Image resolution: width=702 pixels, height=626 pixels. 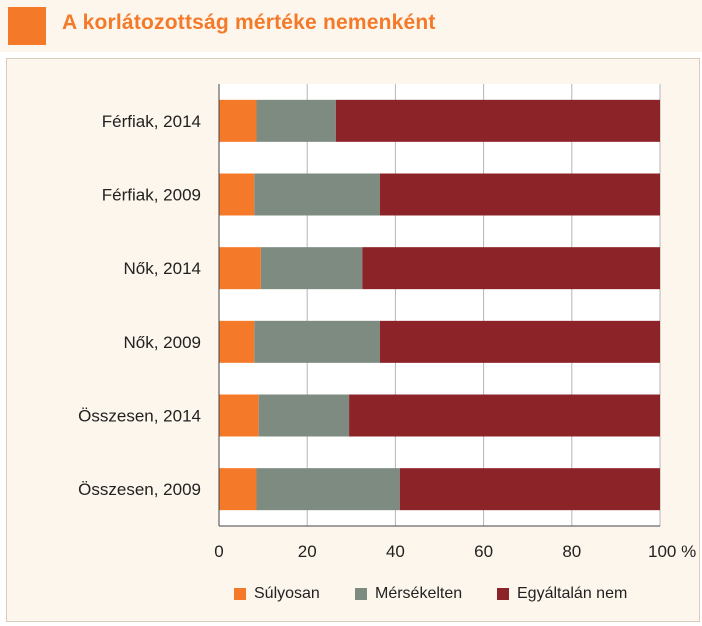 I want to click on category-label: Összesen, 2009, so click(x=139, y=489).